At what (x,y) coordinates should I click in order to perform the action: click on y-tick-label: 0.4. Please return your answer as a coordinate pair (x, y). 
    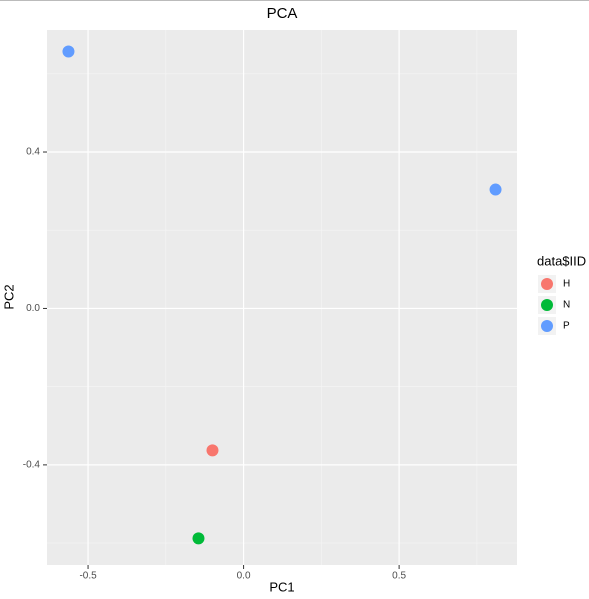
    Looking at the image, I should click on (33, 152).